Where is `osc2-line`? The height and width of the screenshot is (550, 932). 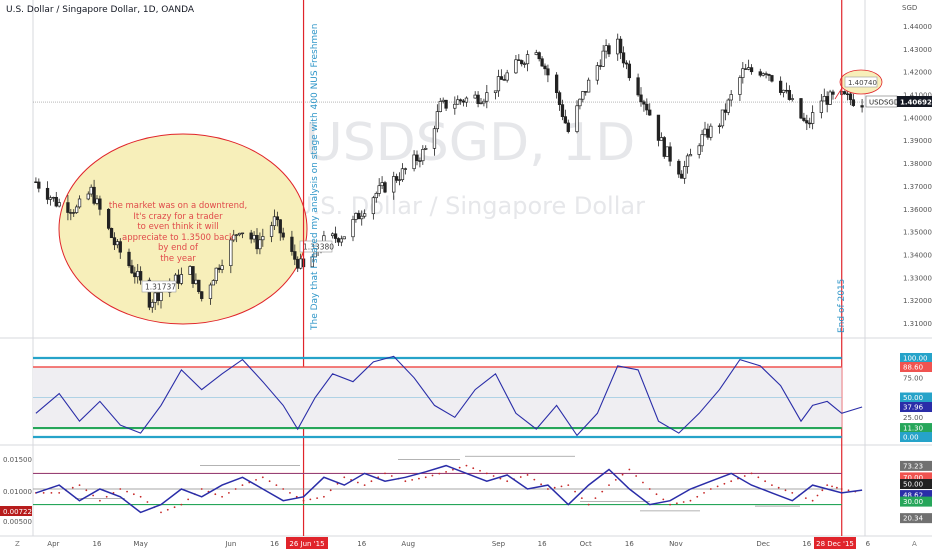 osc2-line is located at coordinates (449, 489).